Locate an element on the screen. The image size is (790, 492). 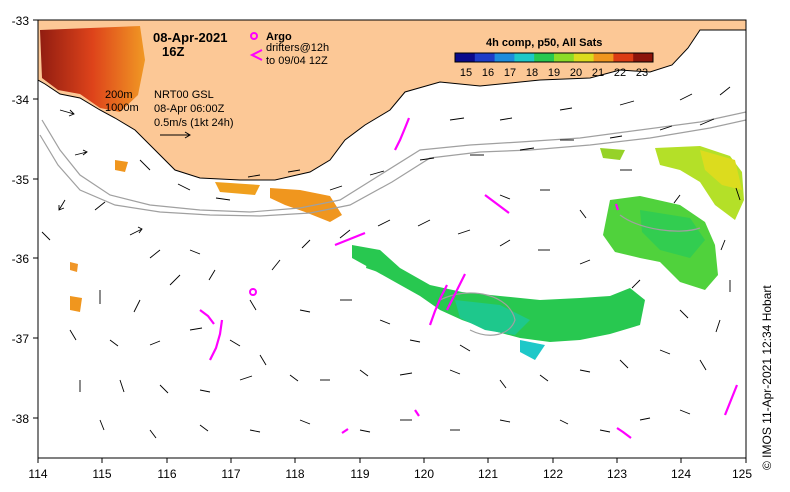
colorbar-tick: 20 is located at coordinates (576, 73).